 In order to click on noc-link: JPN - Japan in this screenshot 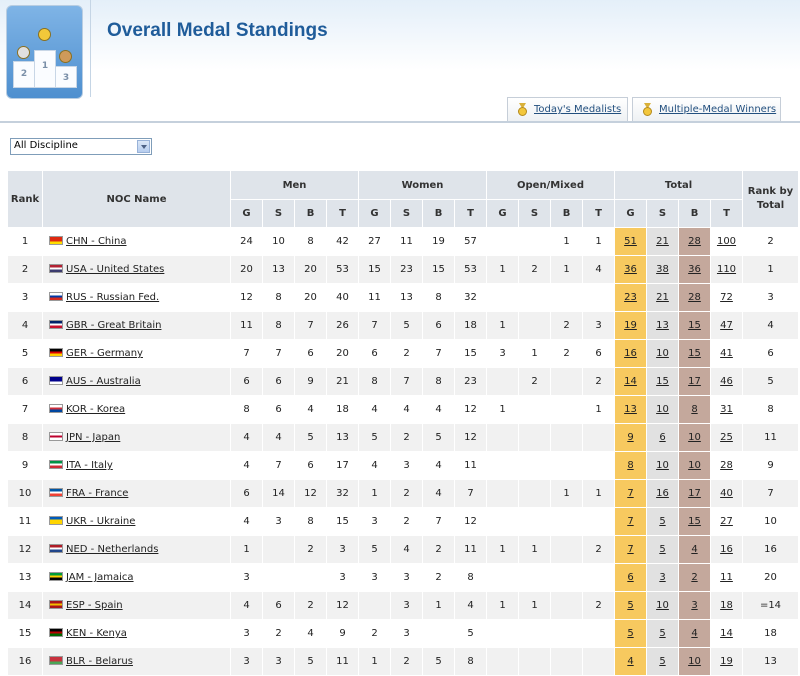, I will do `click(93, 437)`.